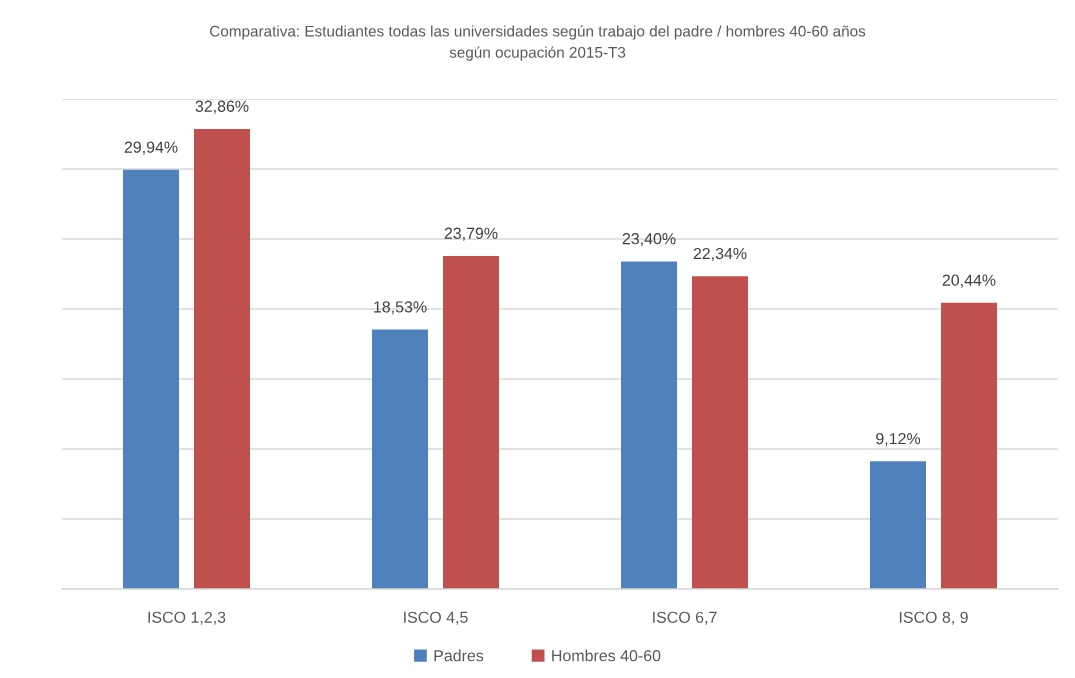 This screenshot has width=1075, height=678. I want to click on data-label: 22,34%, so click(720, 254).